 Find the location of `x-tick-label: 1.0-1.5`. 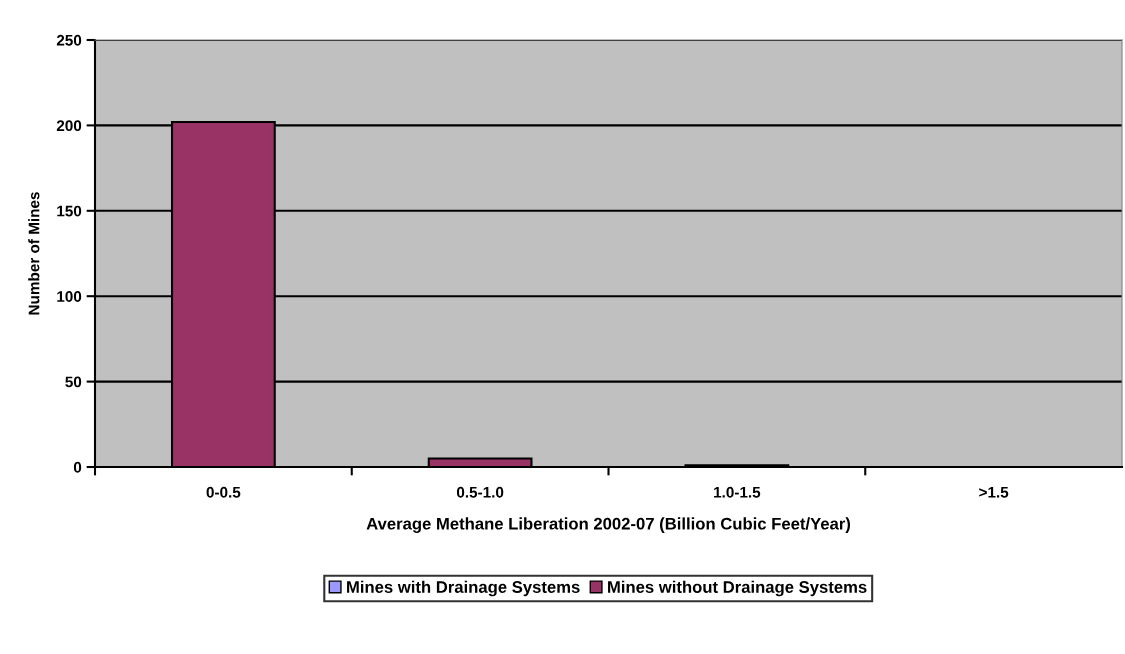

x-tick-label: 1.0-1.5 is located at coordinates (737, 492).